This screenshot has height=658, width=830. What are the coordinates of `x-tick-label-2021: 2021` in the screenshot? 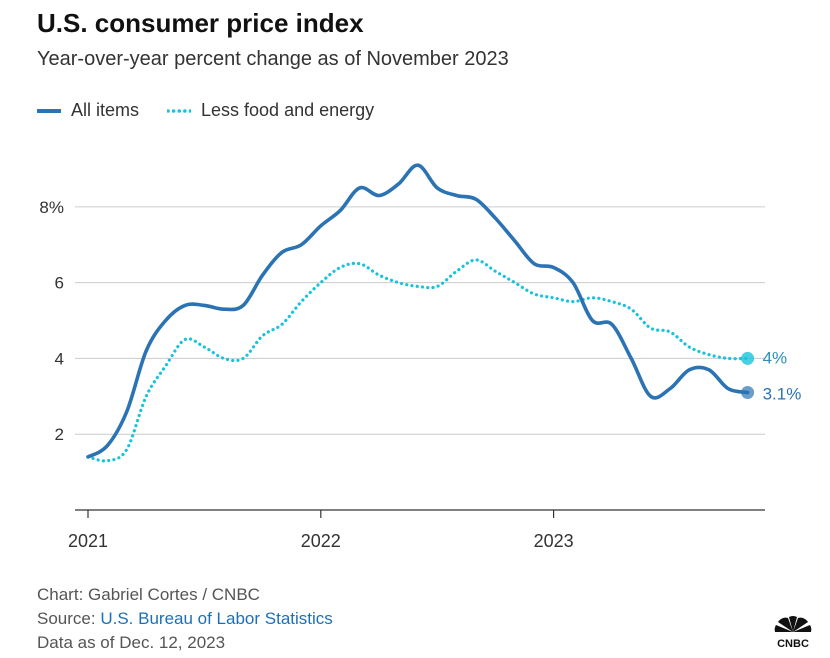 It's located at (88, 541).